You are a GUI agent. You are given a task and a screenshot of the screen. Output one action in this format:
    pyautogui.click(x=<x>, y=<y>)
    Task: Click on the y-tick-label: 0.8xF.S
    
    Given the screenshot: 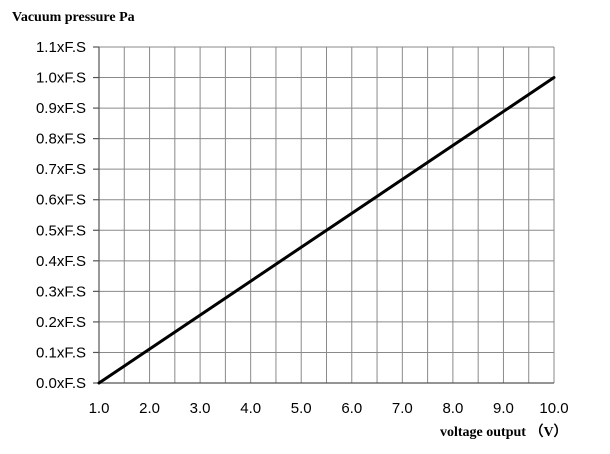 What is the action you would take?
    pyautogui.click(x=61, y=139)
    